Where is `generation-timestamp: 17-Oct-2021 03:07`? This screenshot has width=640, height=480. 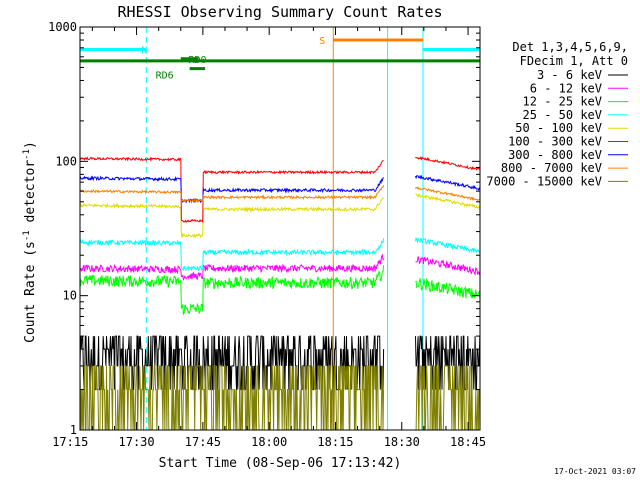
generation-timestamp: 17-Oct-2021 03:07 is located at coordinates (595, 471).